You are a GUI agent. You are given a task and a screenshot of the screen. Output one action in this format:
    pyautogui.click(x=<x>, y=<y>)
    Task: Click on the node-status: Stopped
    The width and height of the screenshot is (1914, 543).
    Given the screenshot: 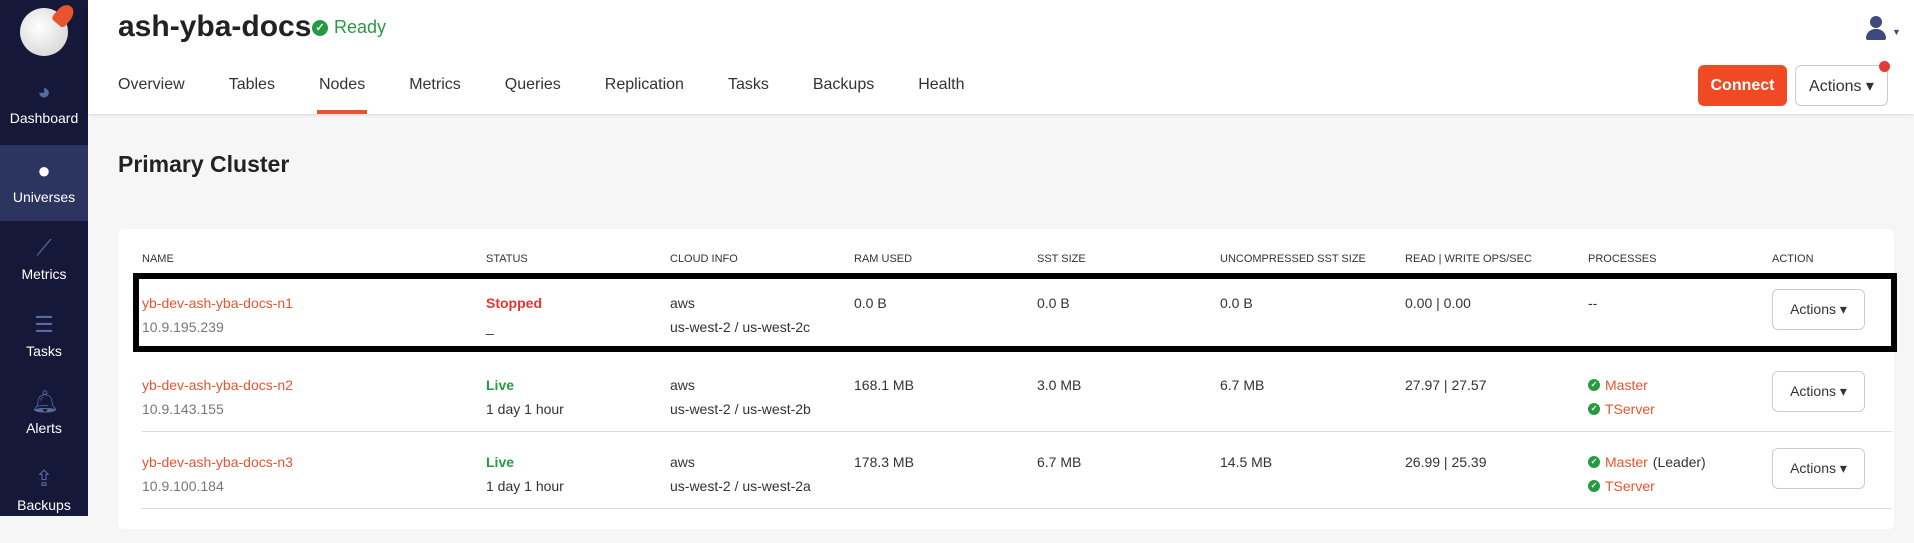 What is the action you would take?
    pyautogui.click(x=514, y=303)
    